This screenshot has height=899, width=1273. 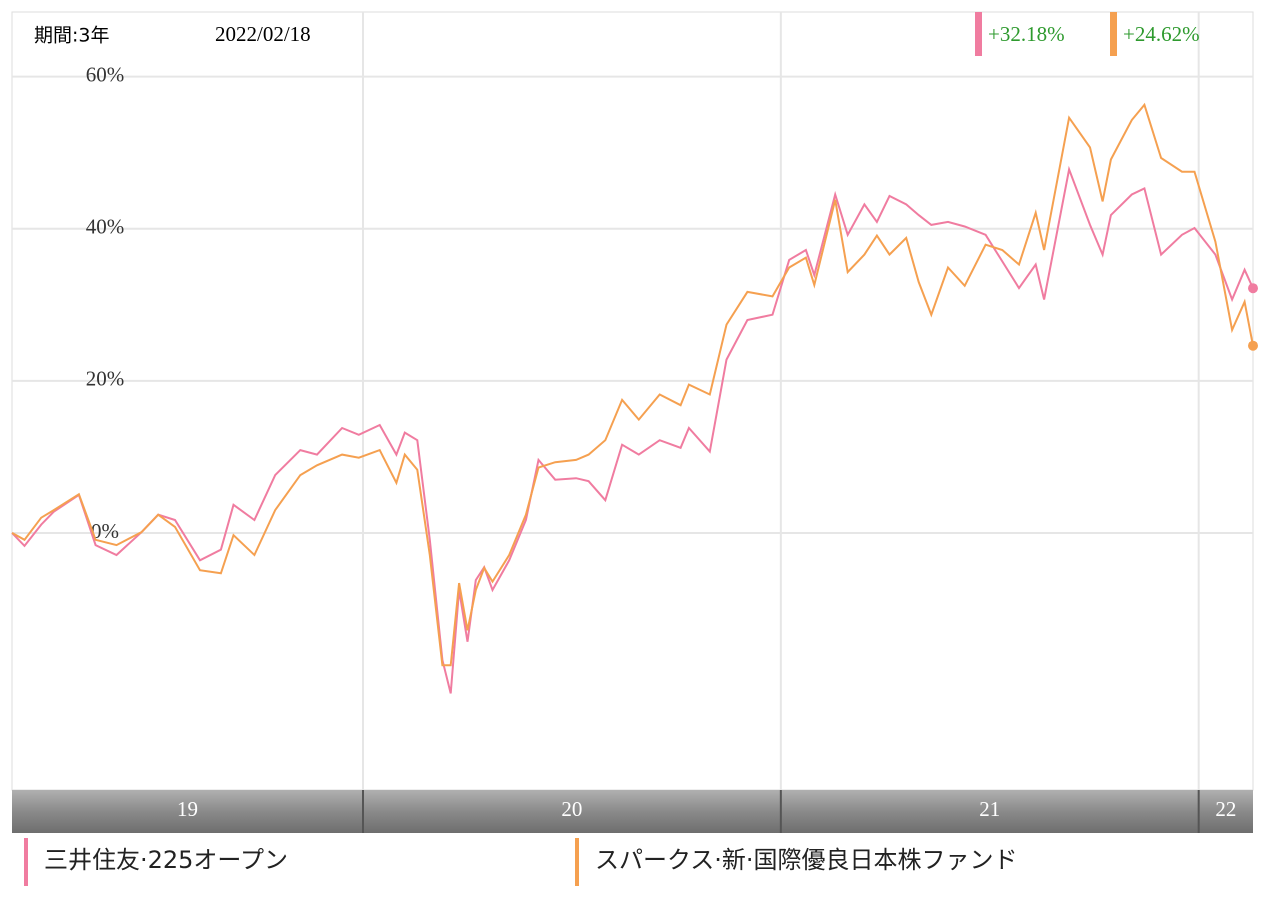 What do you see at coordinates (187, 809) in the screenshot?
I see `x-band-label: 19` at bounding box center [187, 809].